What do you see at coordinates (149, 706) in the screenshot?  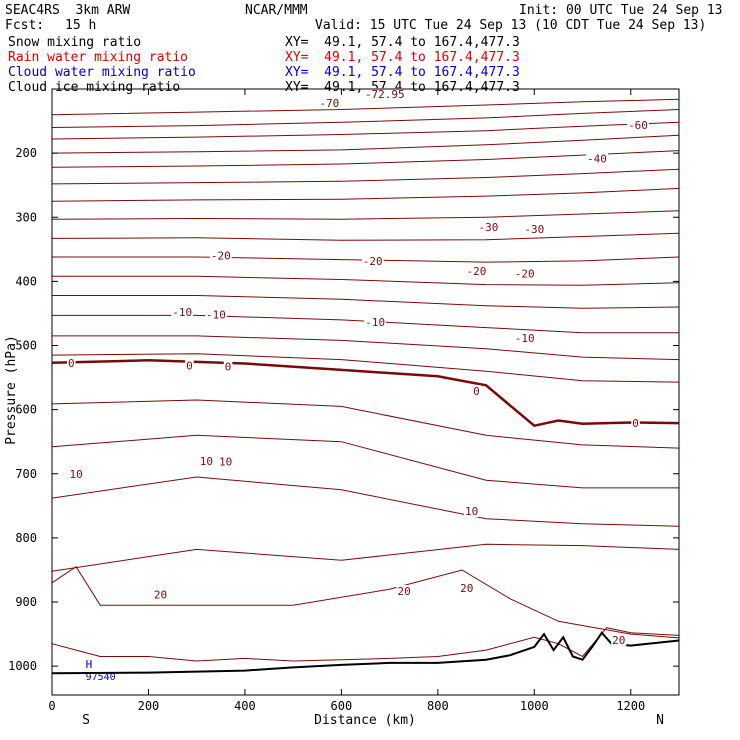 I see `x-tick-label-1: 200` at bounding box center [149, 706].